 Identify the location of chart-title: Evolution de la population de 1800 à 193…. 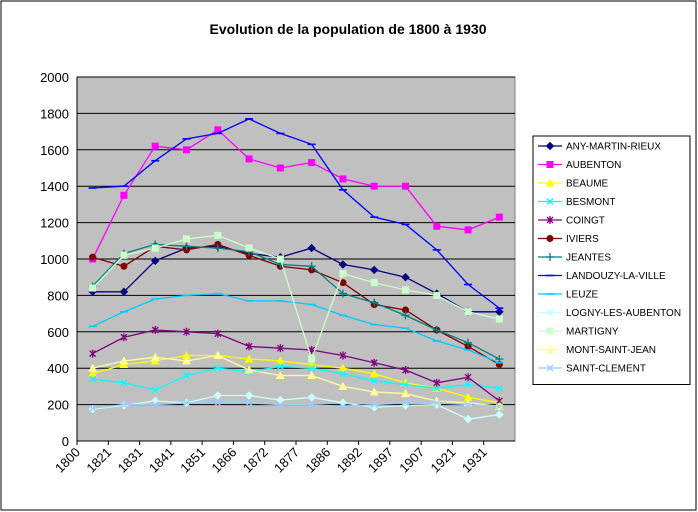
(348, 29).